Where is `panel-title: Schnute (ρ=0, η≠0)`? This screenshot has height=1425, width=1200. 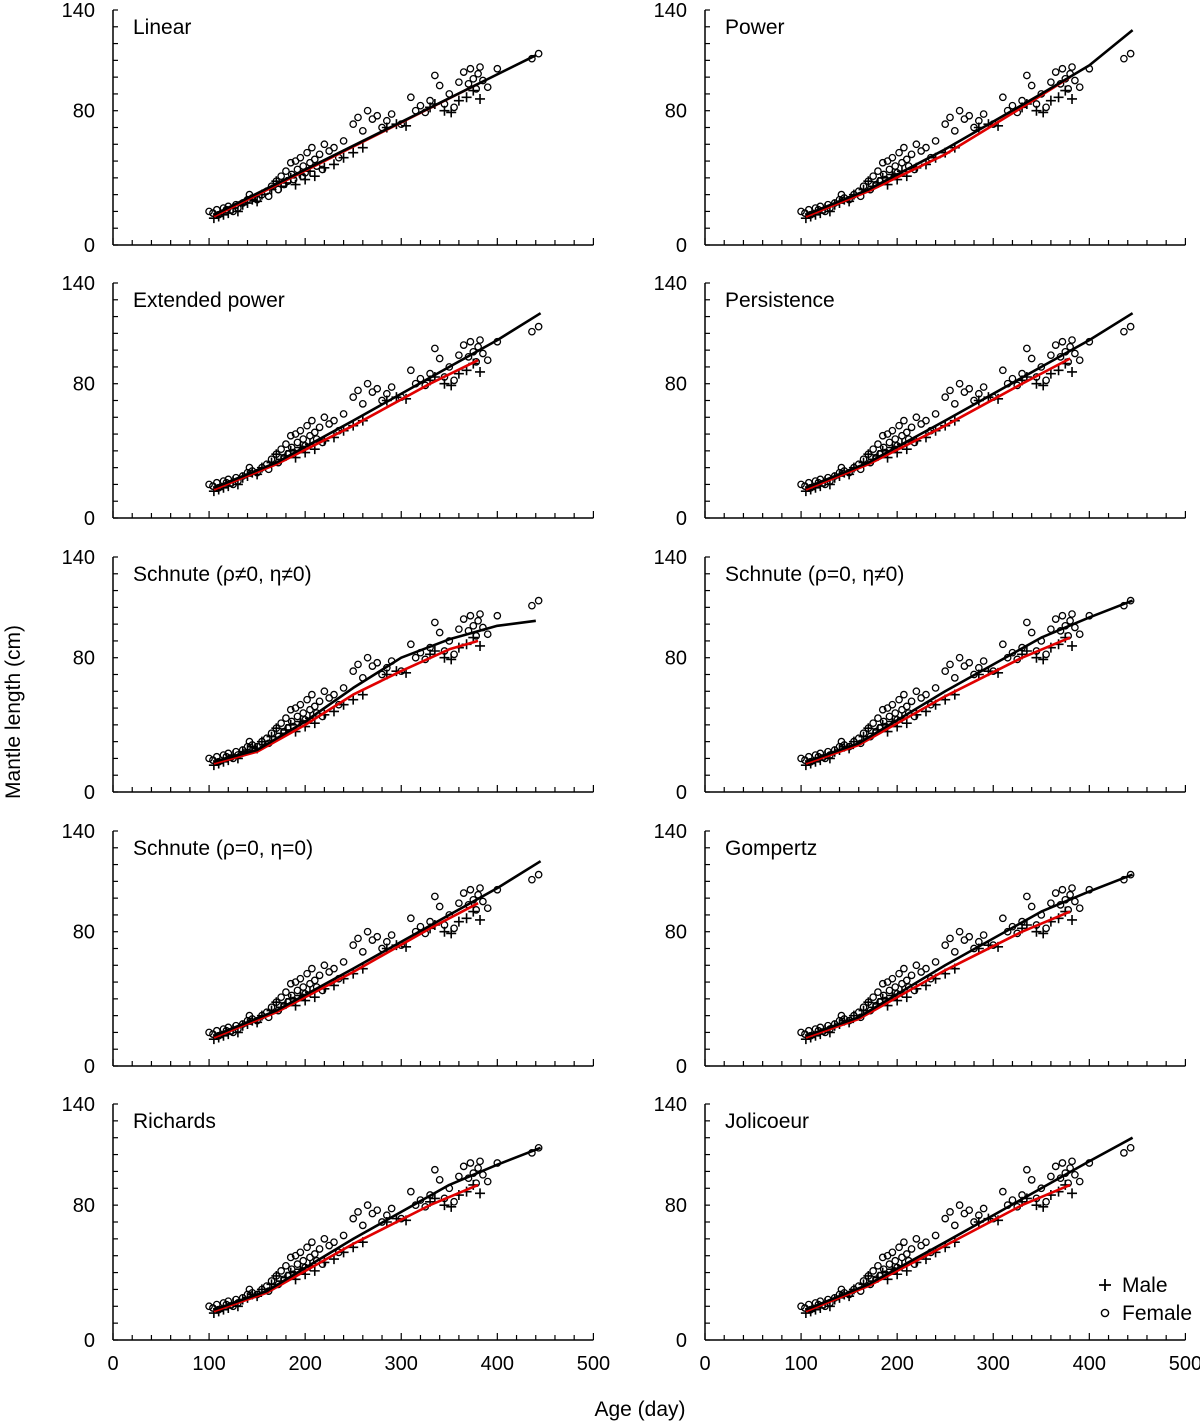 panel-title: Schnute (ρ=0, η≠0) is located at coordinates (814, 574).